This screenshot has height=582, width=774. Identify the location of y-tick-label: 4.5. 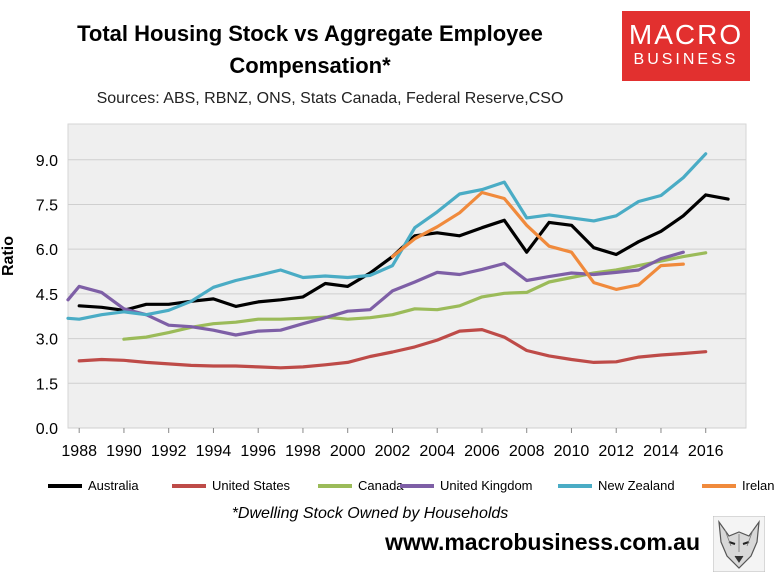
(47, 295).